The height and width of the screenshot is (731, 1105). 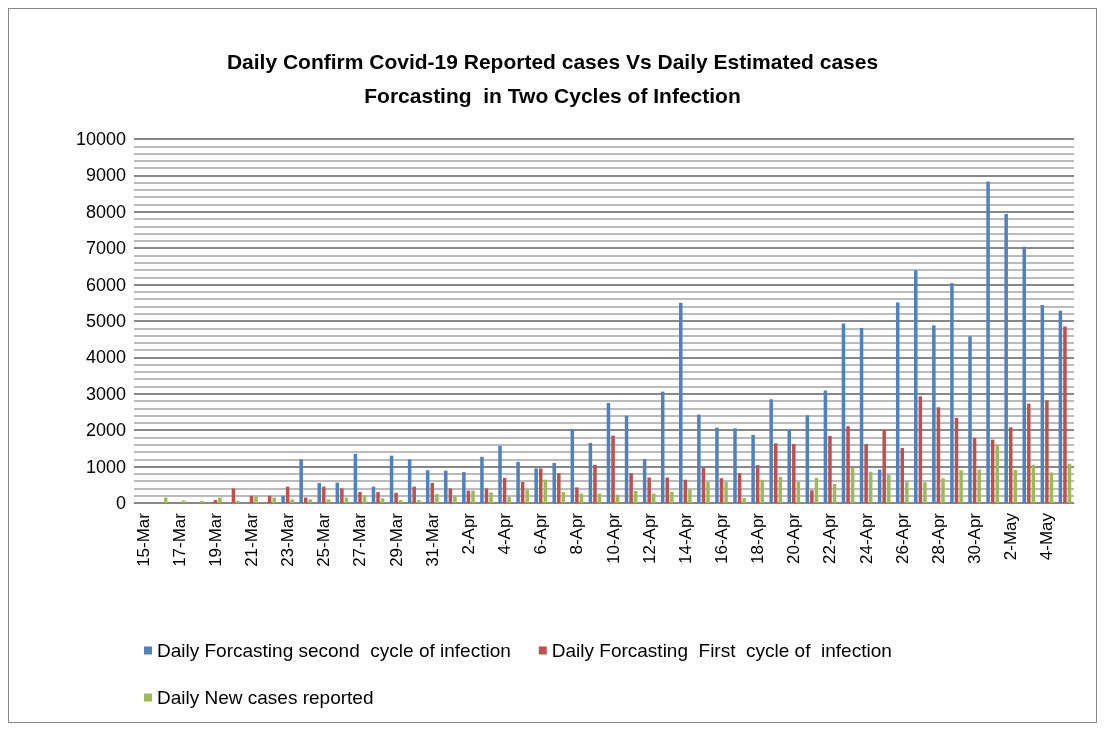 What do you see at coordinates (1011, 536) in the screenshot?
I see `x-tick-label: 2-May` at bounding box center [1011, 536].